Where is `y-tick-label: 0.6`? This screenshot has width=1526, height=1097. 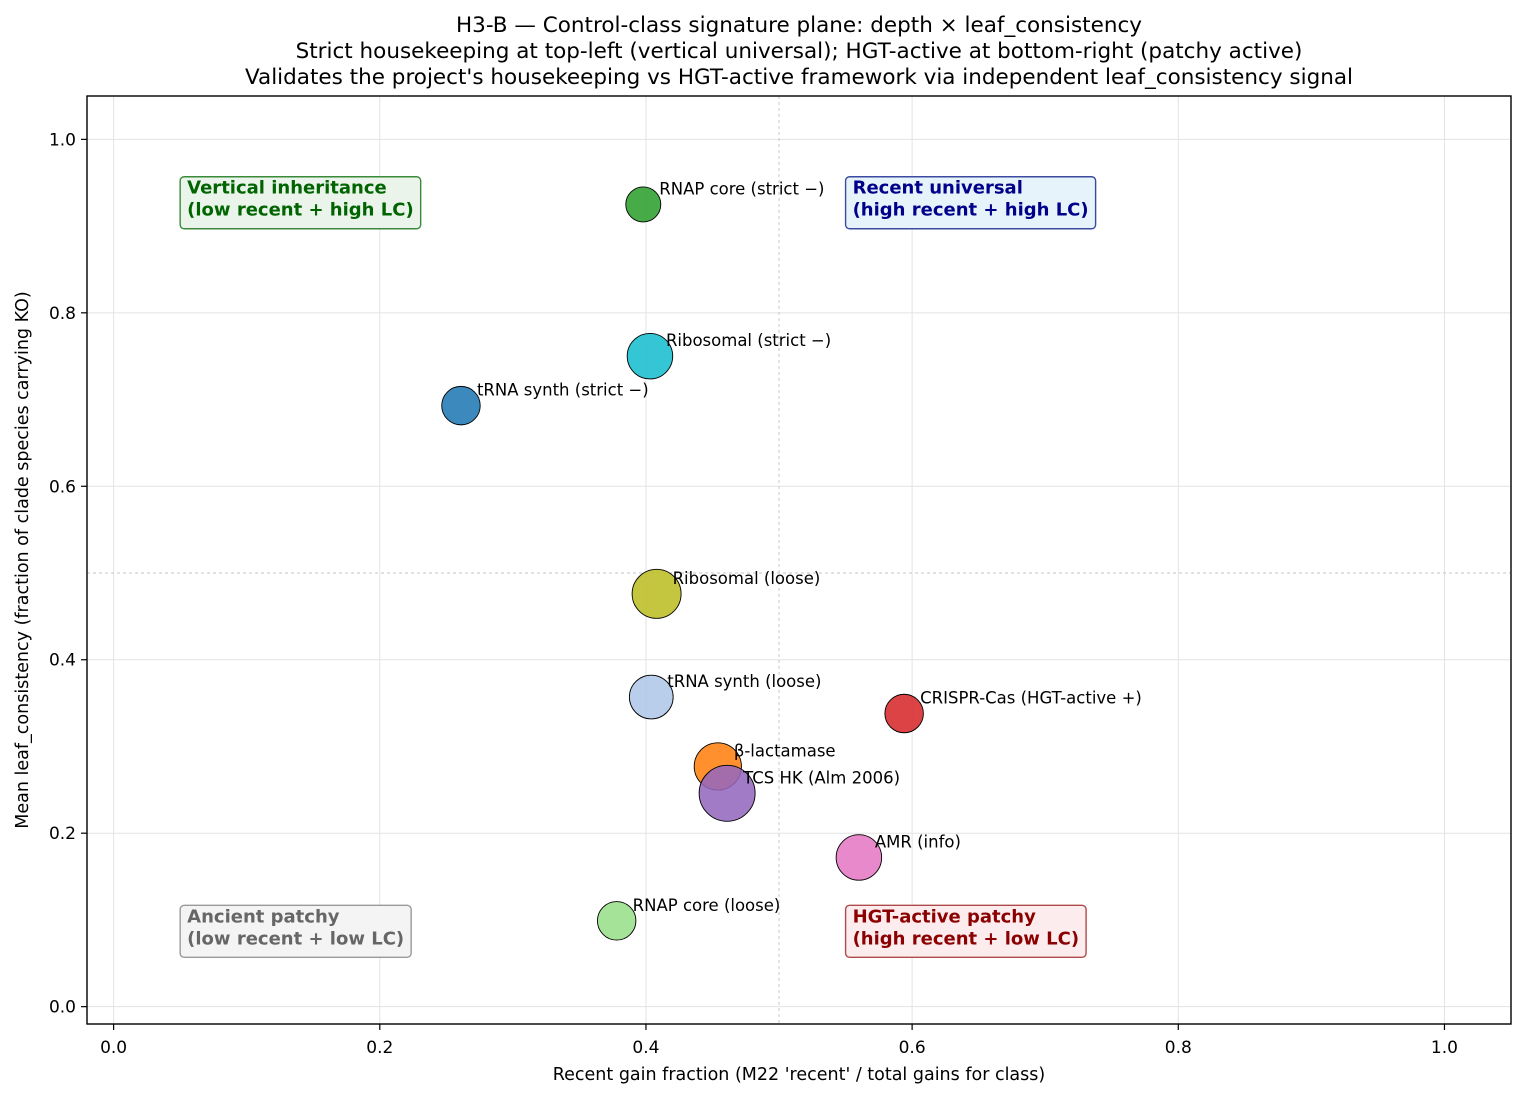
y-tick-label: 0.6 is located at coordinates (62, 487).